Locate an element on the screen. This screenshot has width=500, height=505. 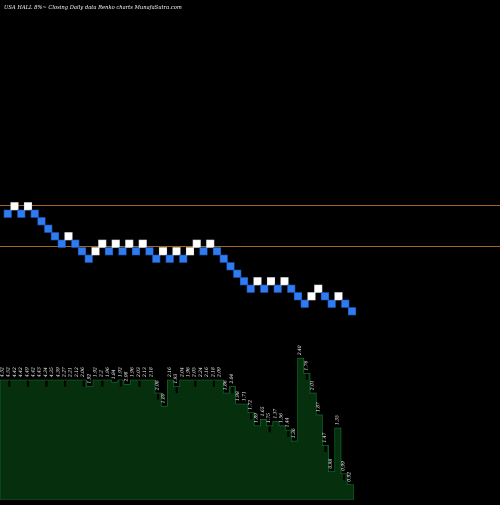
volume-label: 1.84 is located at coordinates (114, 374).